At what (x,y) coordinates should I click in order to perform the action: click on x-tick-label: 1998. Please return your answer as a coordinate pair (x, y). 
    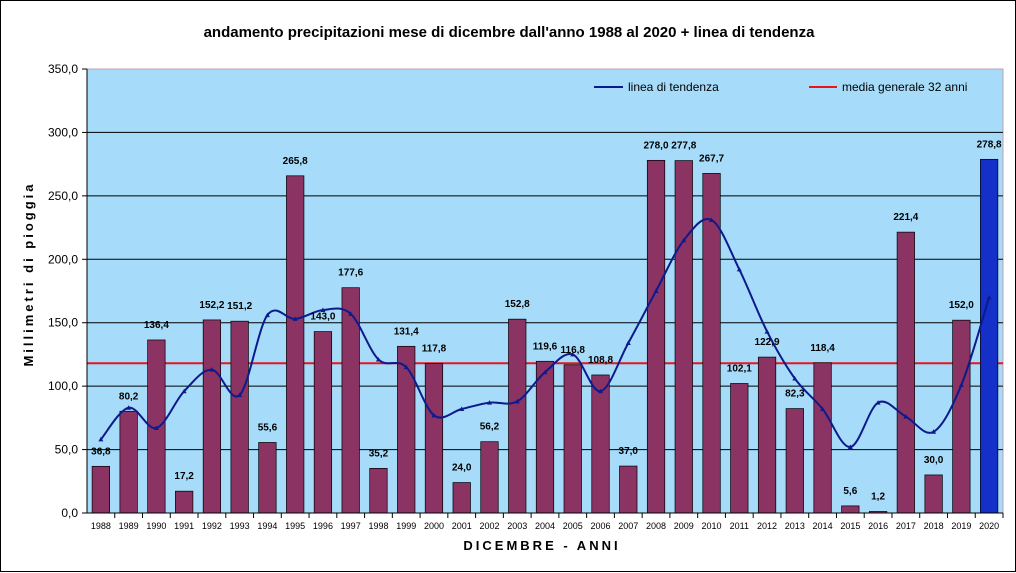
    Looking at the image, I should click on (378, 526).